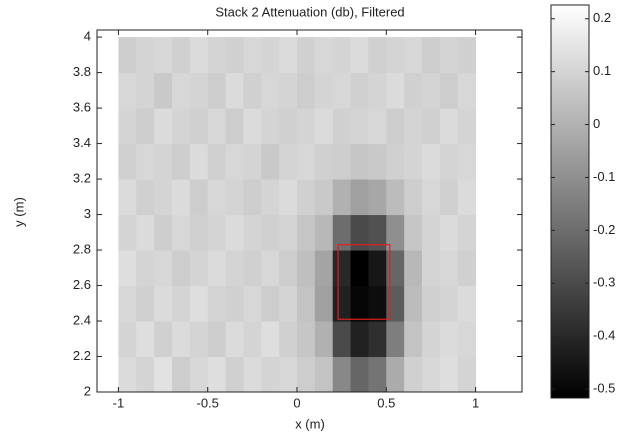  Describe the element at coordinates (604, 229) in the screenshot. I see `colorbar-tick-label: -0.2` at that location.